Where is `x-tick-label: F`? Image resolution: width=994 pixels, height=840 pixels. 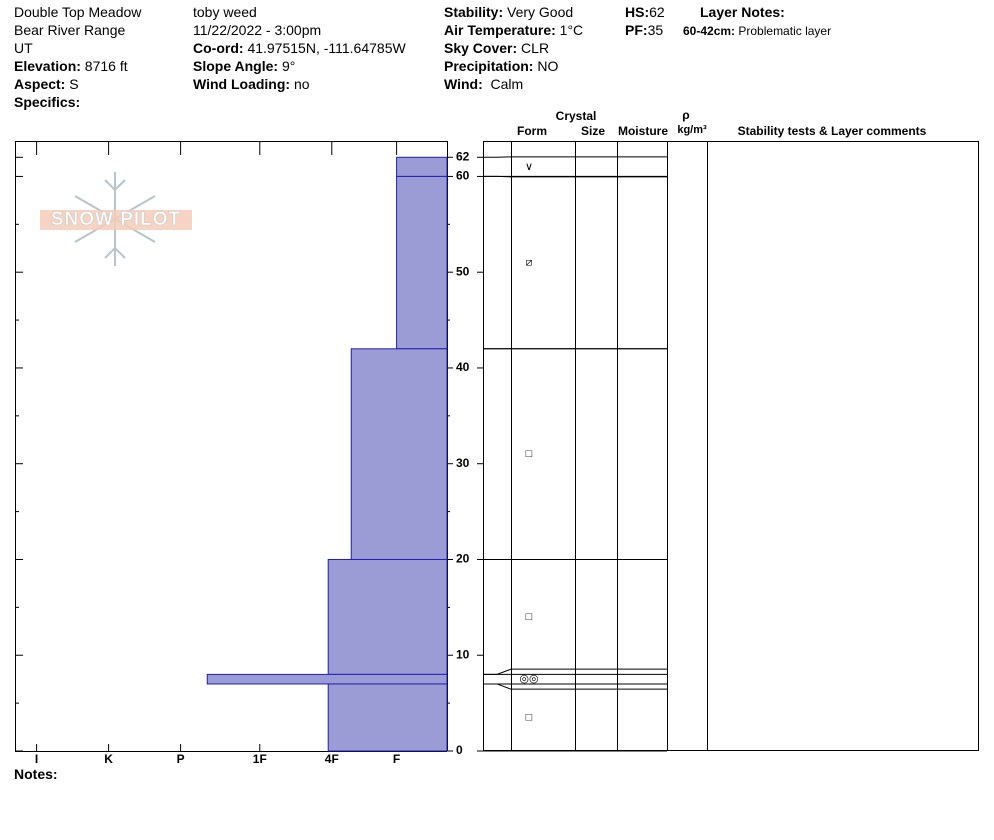
x-tick-label: F is located at coordinates (396, 759).